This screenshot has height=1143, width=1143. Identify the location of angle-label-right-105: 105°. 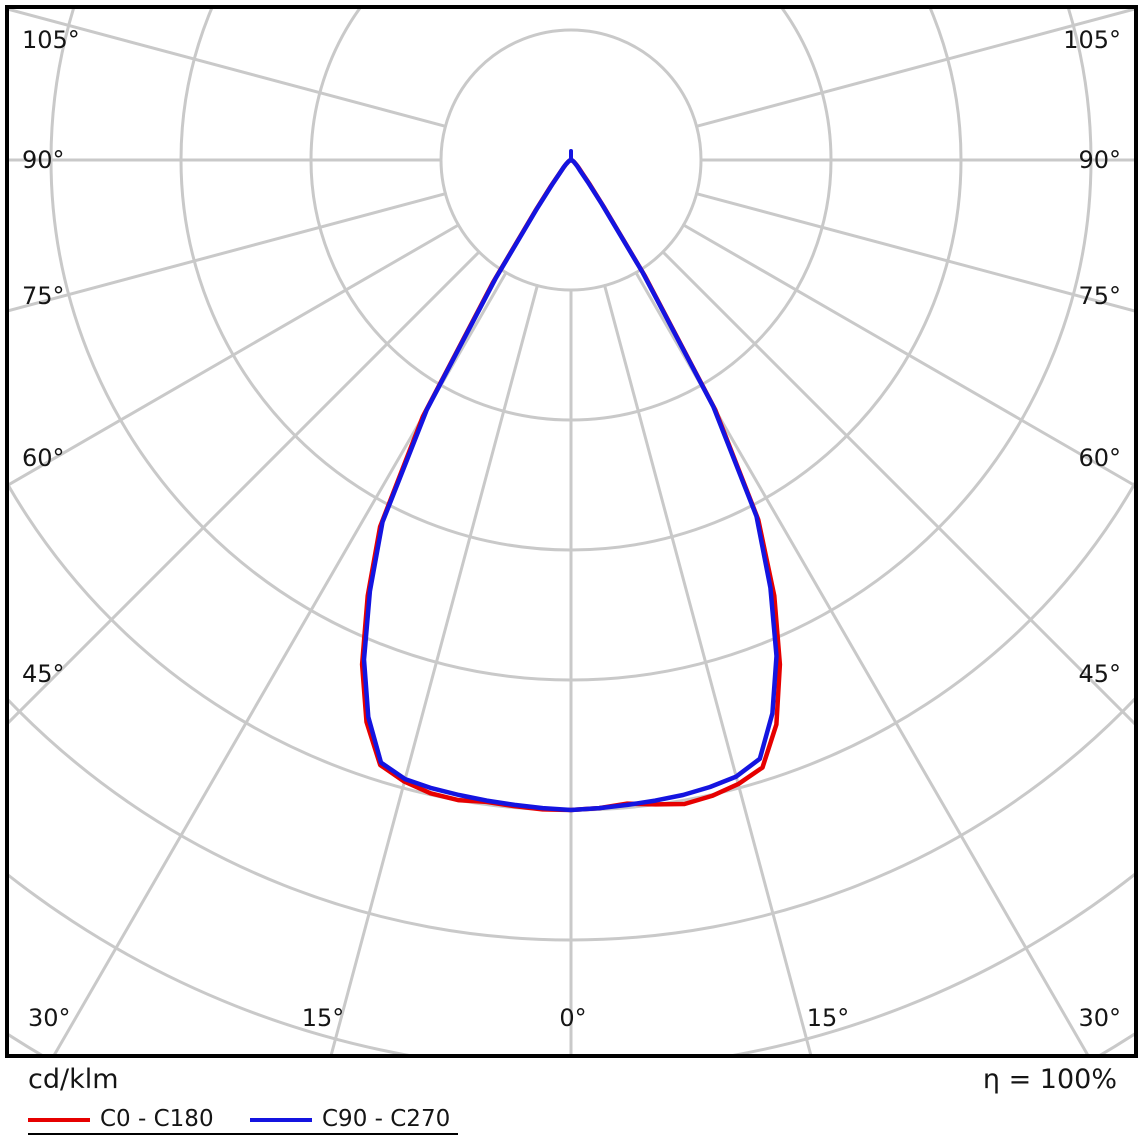
(1092, 40).